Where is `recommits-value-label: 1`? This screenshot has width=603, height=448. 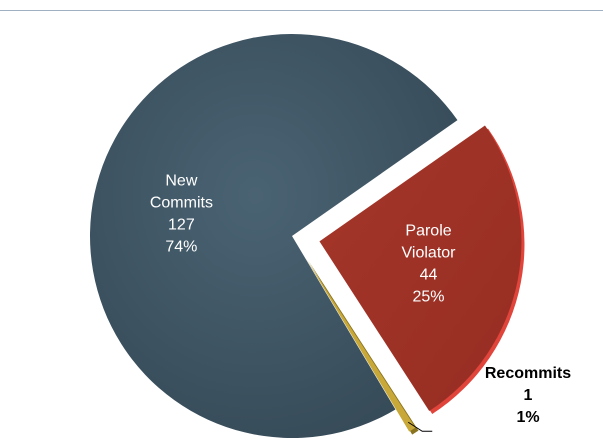
recommits-value-label: 1 is located at coordinates (528, 395).